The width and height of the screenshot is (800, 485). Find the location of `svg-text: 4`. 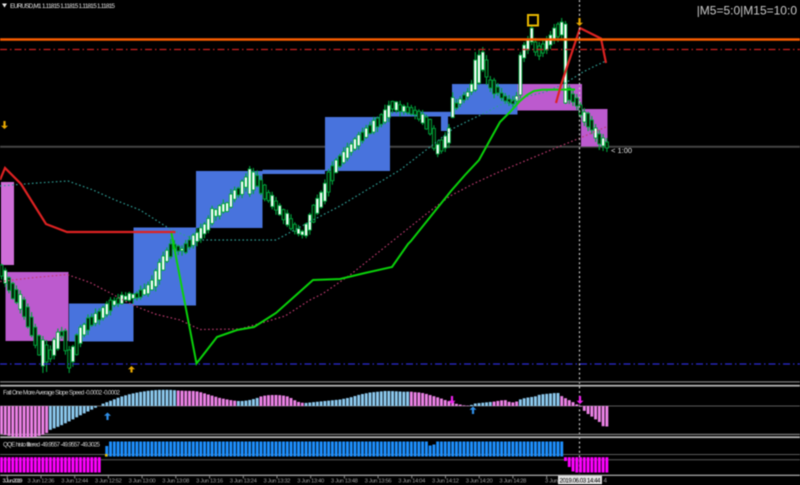

svg-text: 4 is located at coordinates (606, 481).